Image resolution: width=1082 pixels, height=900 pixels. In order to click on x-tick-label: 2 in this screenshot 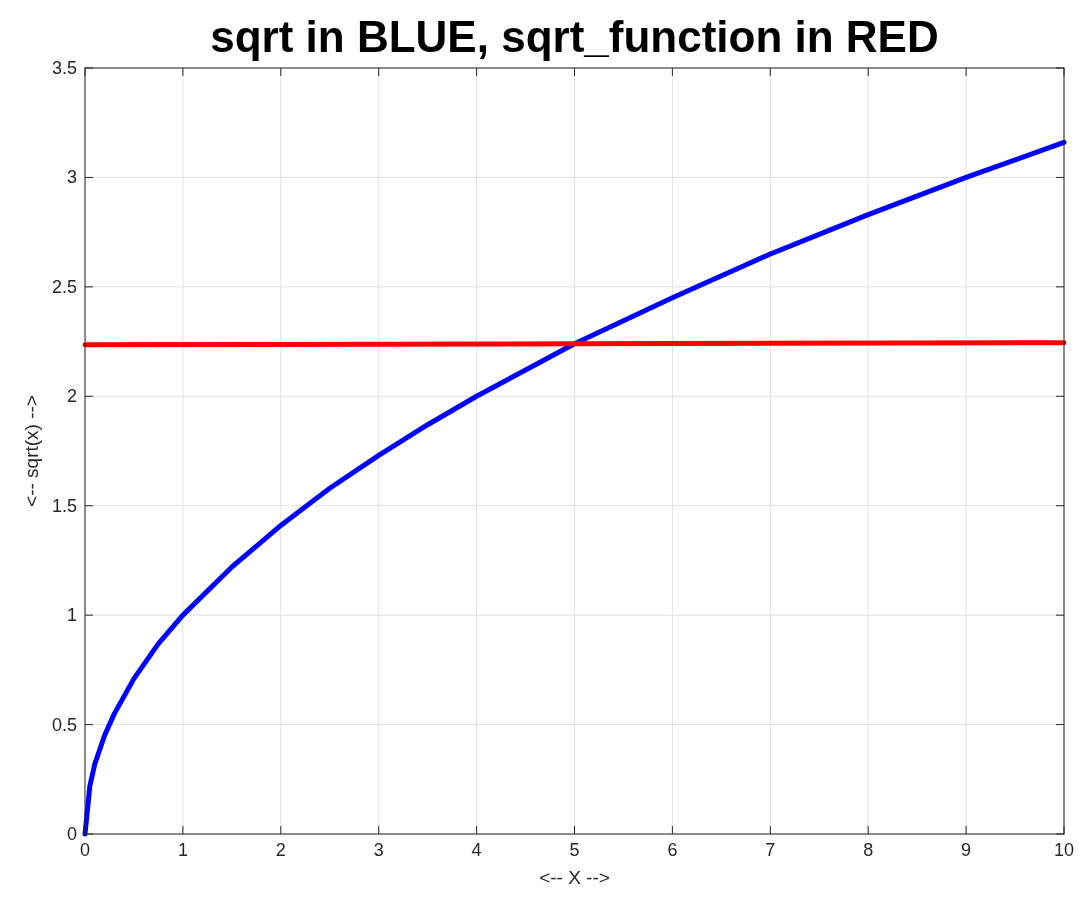, I will do `click(280, 850)`.